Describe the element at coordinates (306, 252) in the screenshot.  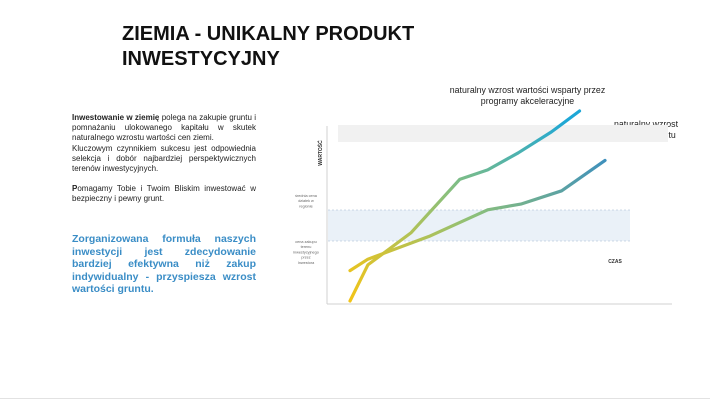
I see `annot-buy-line: inwestycyjnego` at that location.